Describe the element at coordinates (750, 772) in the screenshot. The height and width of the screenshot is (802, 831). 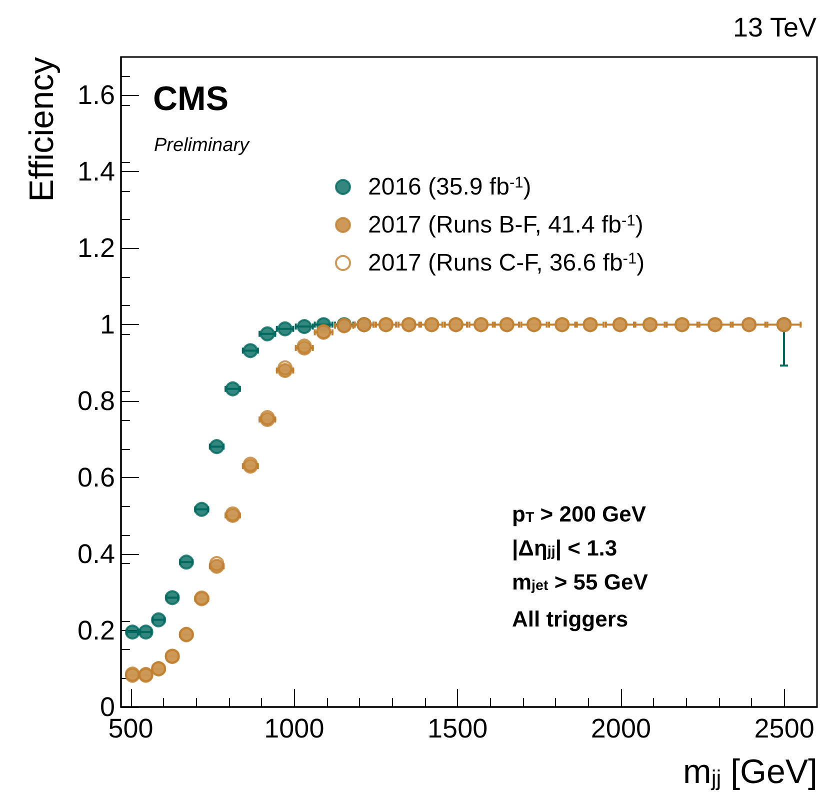
I see `x-axis-title: mjj [GeV]` at that location.